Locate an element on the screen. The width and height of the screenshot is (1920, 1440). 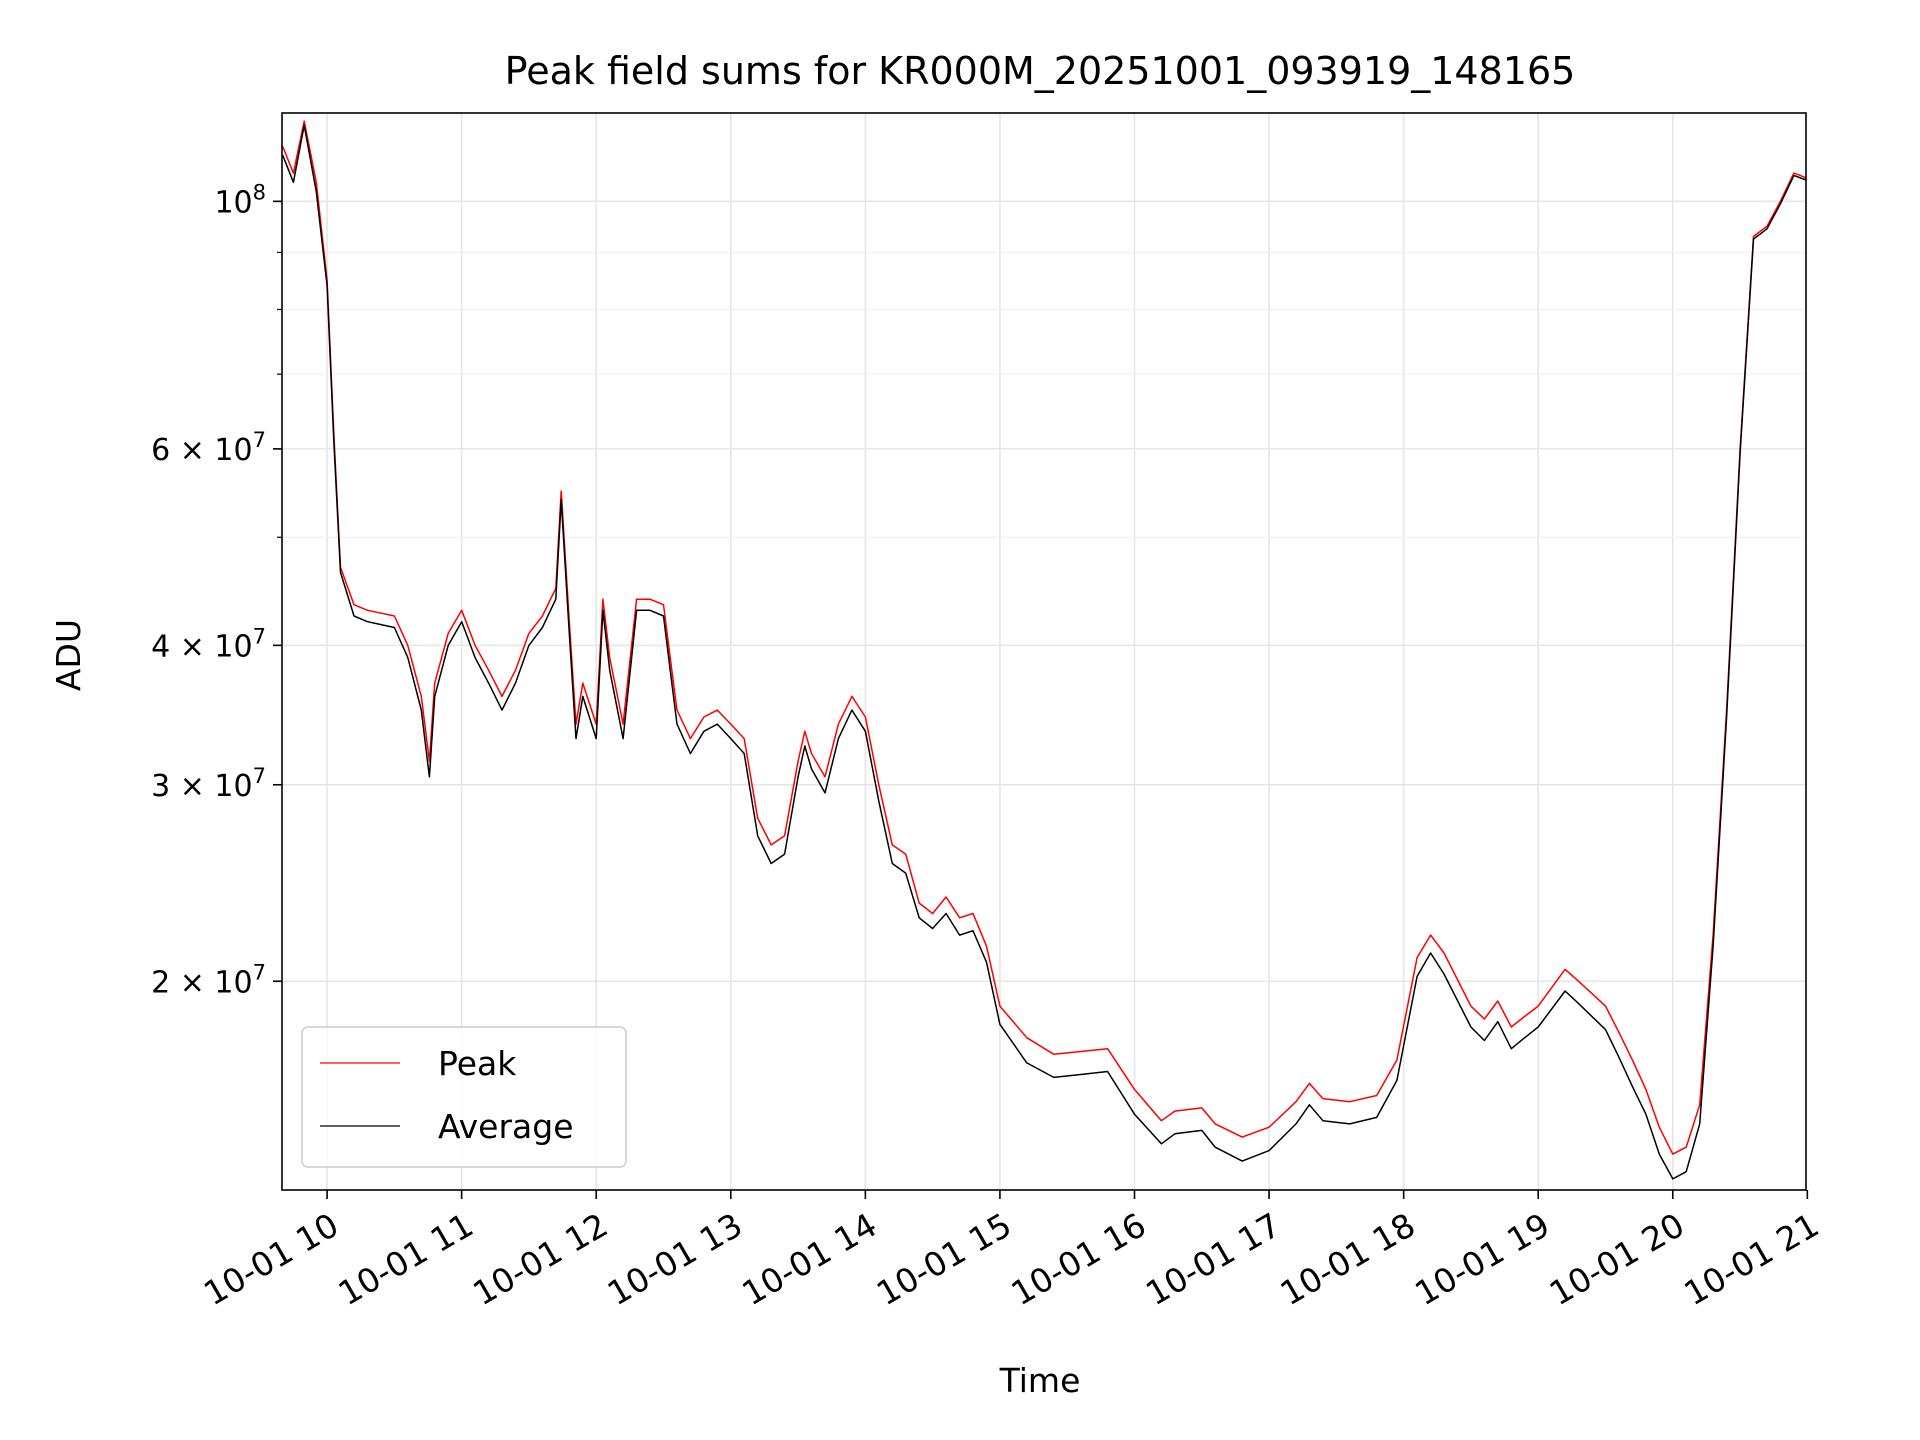
y-tick-label: 4 × 107 is located at coordinates (208, 644).